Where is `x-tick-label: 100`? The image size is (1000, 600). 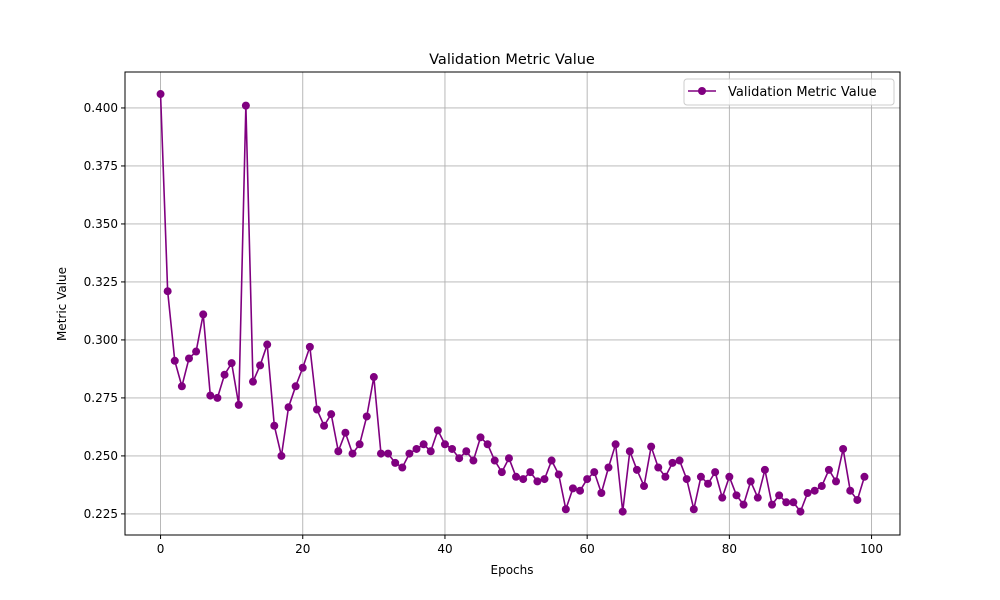 x-tick-label: 100 is located at coordinates (871, 549).